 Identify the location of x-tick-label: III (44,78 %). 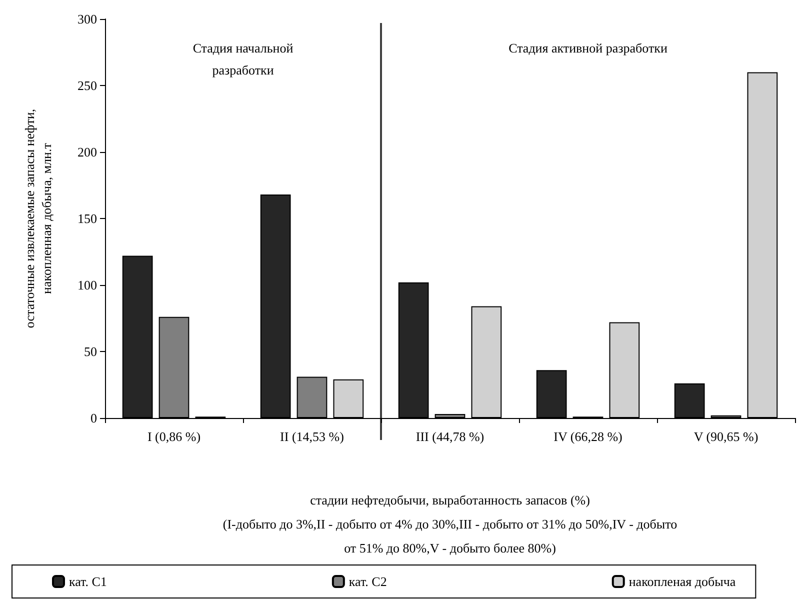
(450, 436).